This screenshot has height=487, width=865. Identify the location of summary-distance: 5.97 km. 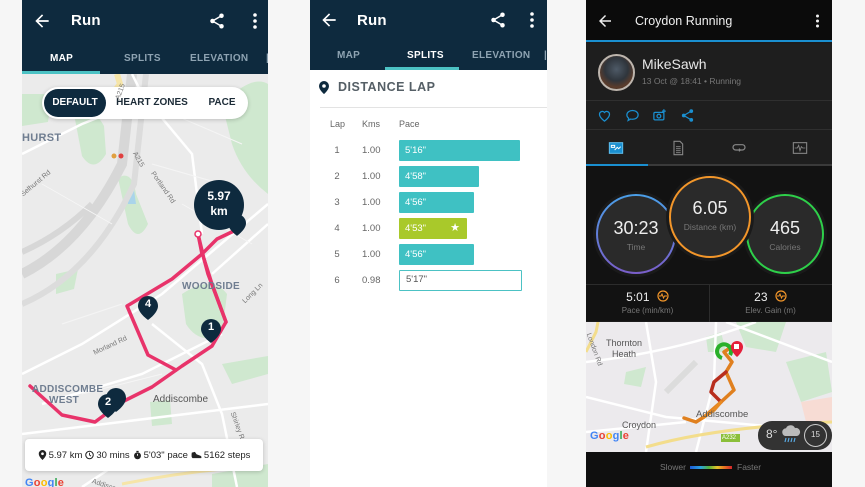
(60, 455).